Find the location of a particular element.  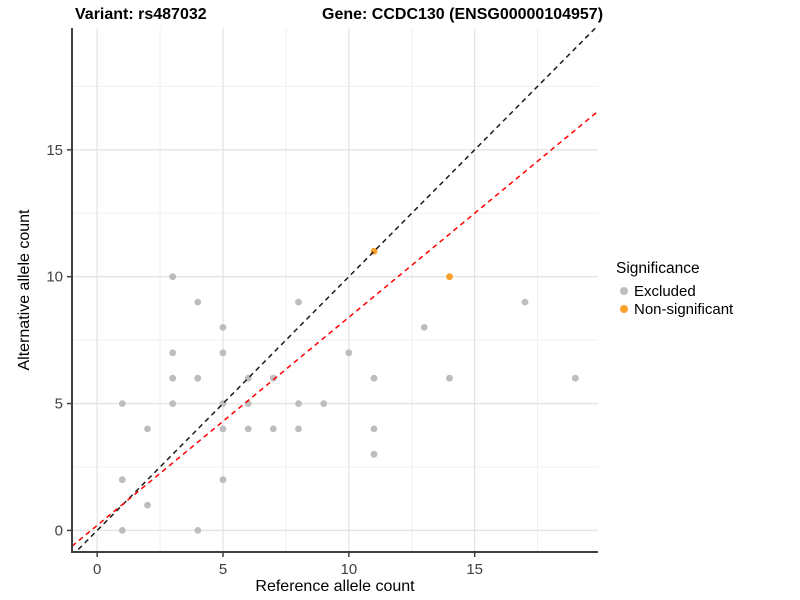

excluded-point-icon is located at coordinates (624, 291).